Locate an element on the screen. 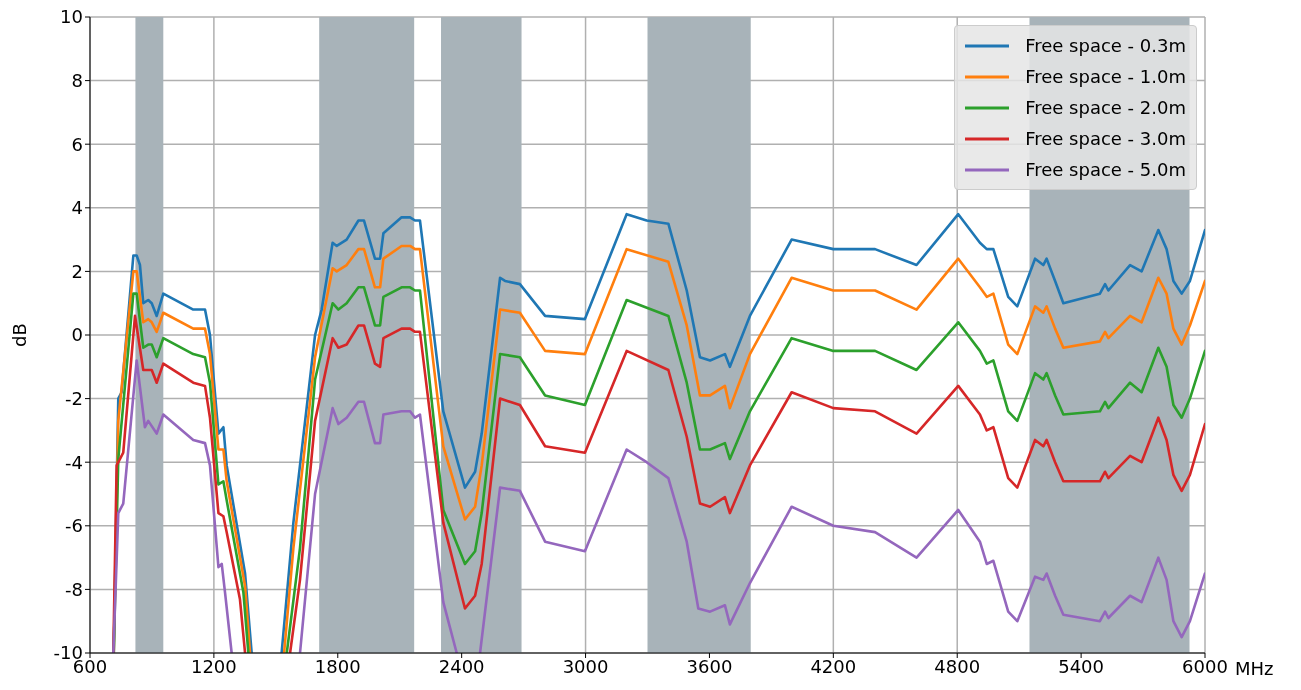 This screenshot has width=1301, height=690. y-tick-label: 2 is located at coordinates (77, 271).